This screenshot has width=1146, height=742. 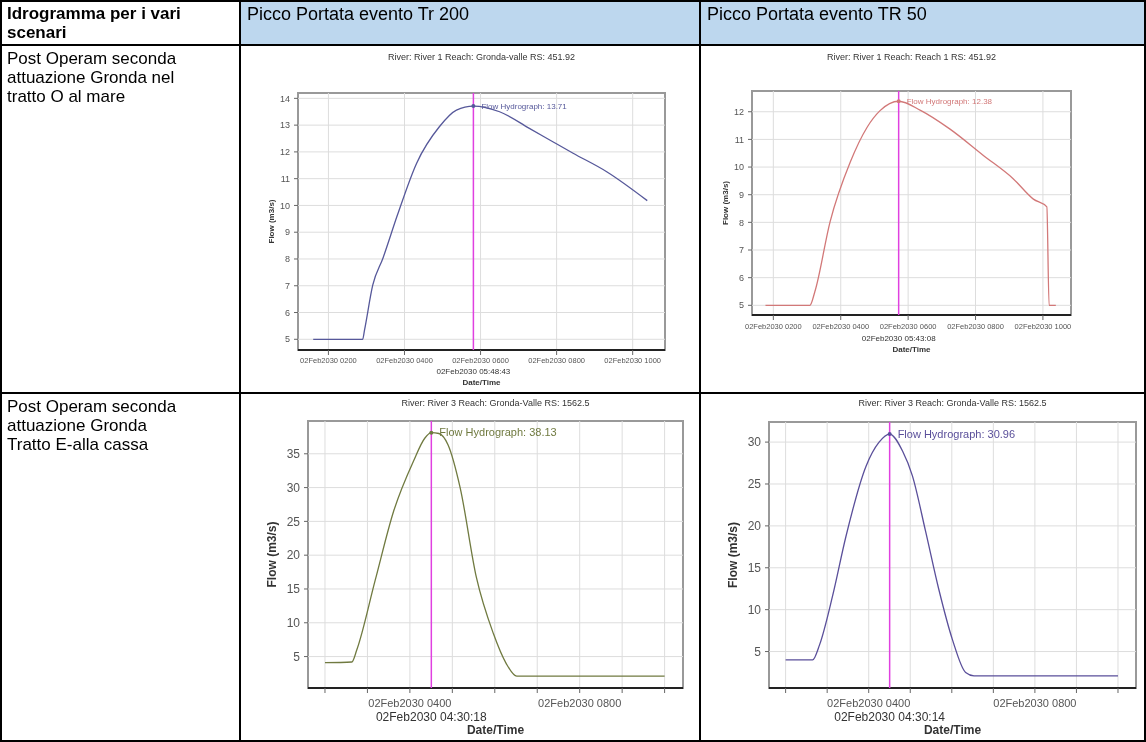 What do you see at coordinates (431, 717) in the screenshot?
I see `ref-line-label: 02Feb2030 04:30:18` at bounding box center [431, 717].